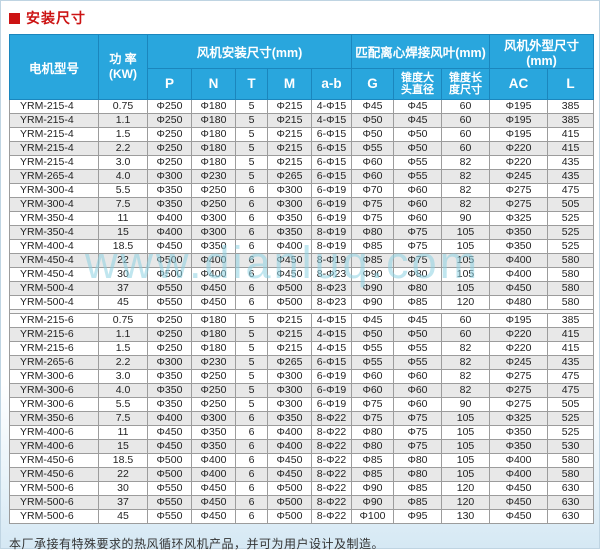 The height and width of the screenshot is (552, 600). Describe the element at coordinates (54, 218) in the screenshot. I see `cell-model: YRM-350-4` at that location.